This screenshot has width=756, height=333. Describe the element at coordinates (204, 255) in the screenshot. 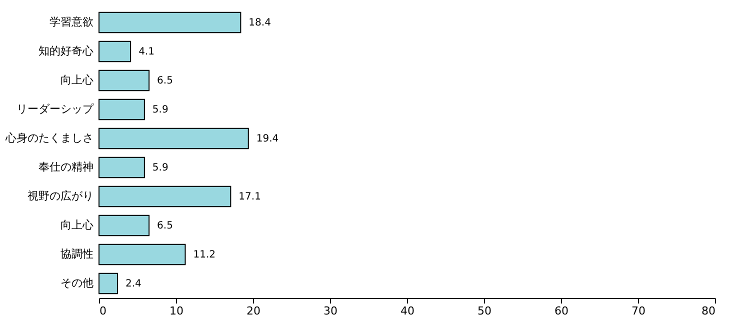

I see `data-label: 11.2` at that location.